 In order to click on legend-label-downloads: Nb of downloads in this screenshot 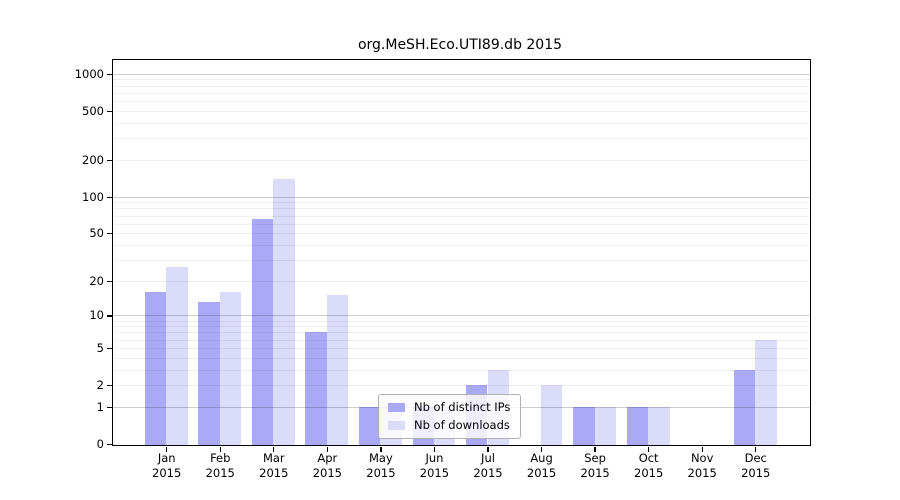, I will do `click(462, 424)`.